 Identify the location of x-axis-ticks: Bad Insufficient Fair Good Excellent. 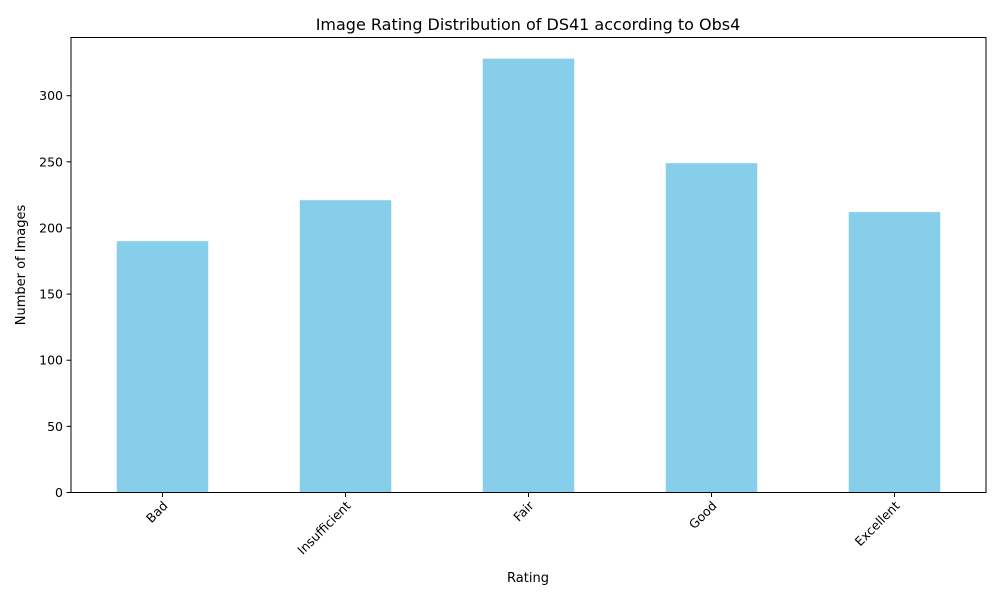
(523, 524).